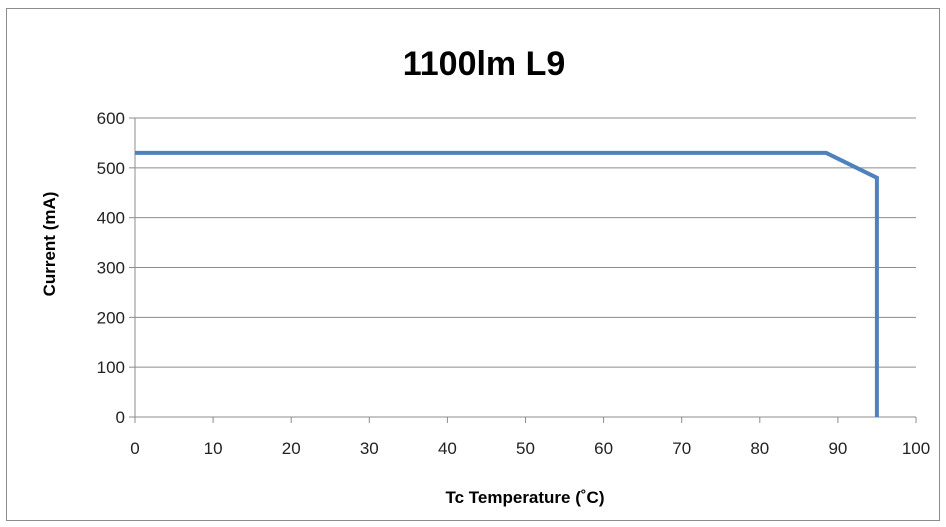 The height and width of the screenshot is (527, 946). What do you see at coordinates (603, 448) in the screenshot?
I see `x-tick-label: 60` at bounding box center [603, 448].